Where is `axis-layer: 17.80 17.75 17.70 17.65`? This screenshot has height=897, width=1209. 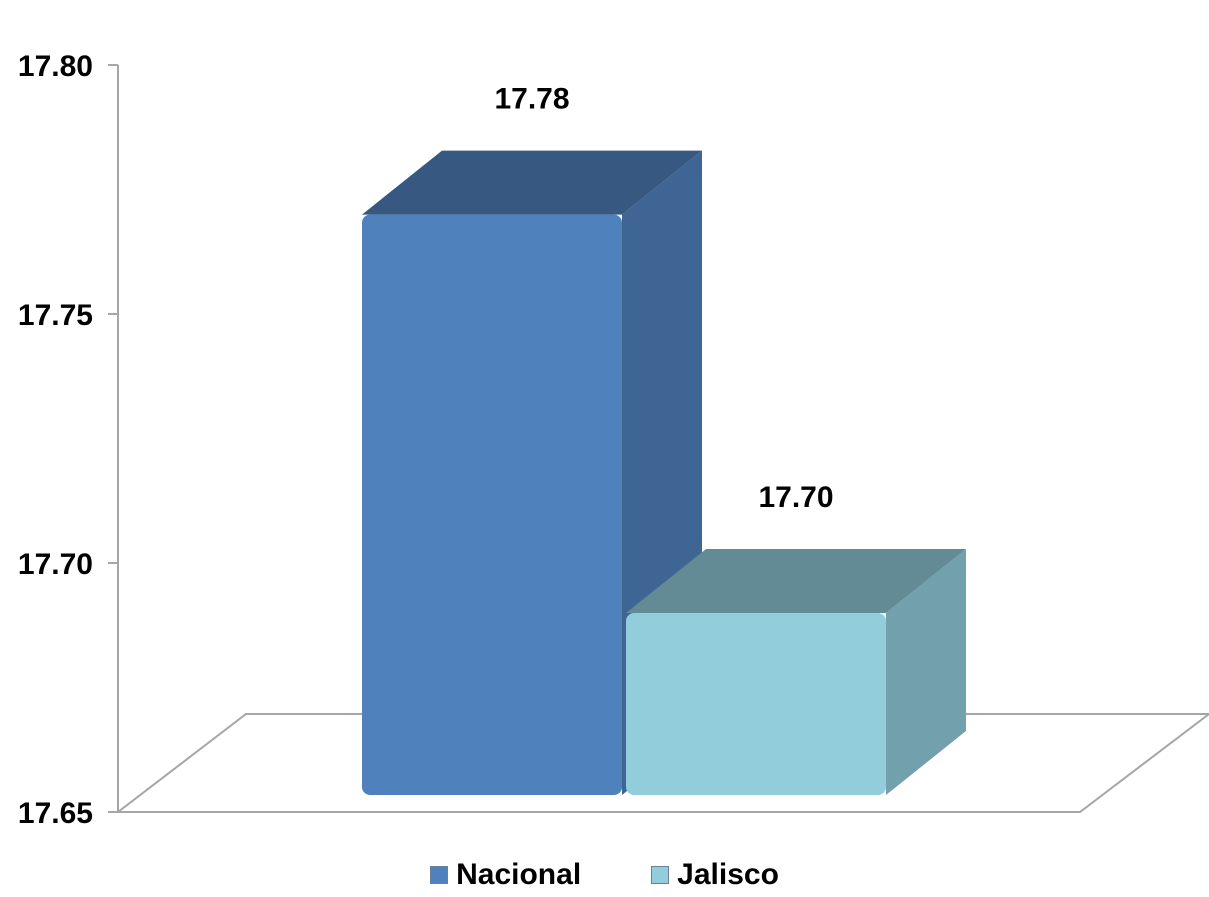
axis-layer: 17.80 17.75 17.70 17.65 is located at coordinates (68, 440).